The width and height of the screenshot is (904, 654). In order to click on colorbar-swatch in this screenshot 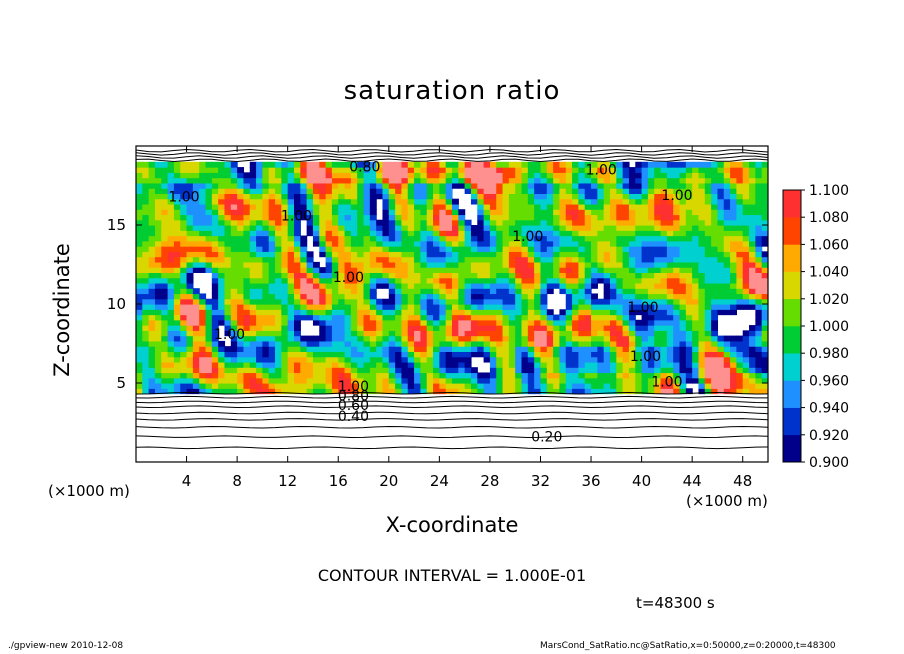, I will do `click(792, 340)`.